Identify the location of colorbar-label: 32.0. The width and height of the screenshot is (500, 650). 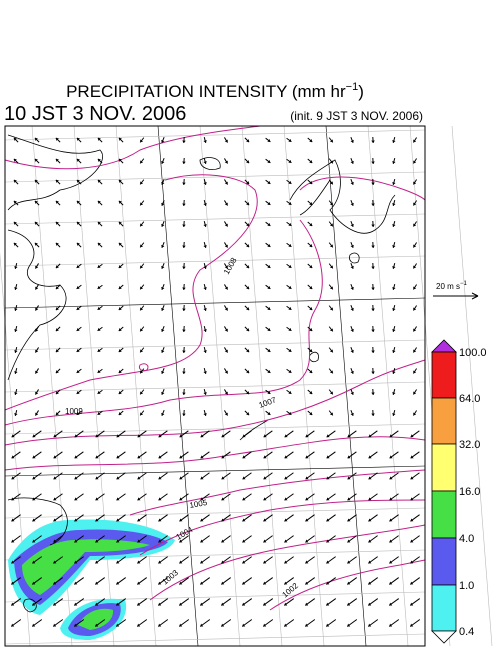
(469, 445).